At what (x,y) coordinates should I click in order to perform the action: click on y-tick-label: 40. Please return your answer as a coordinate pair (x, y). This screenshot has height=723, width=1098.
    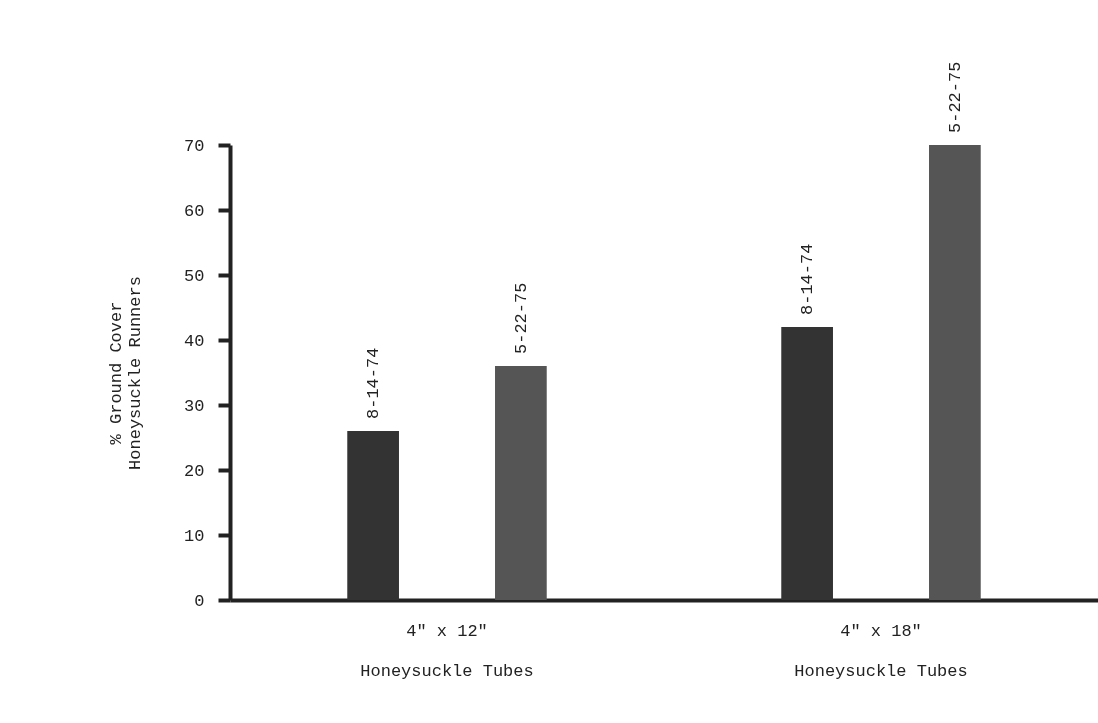
    Looking at the image, I should click on (194, 341).